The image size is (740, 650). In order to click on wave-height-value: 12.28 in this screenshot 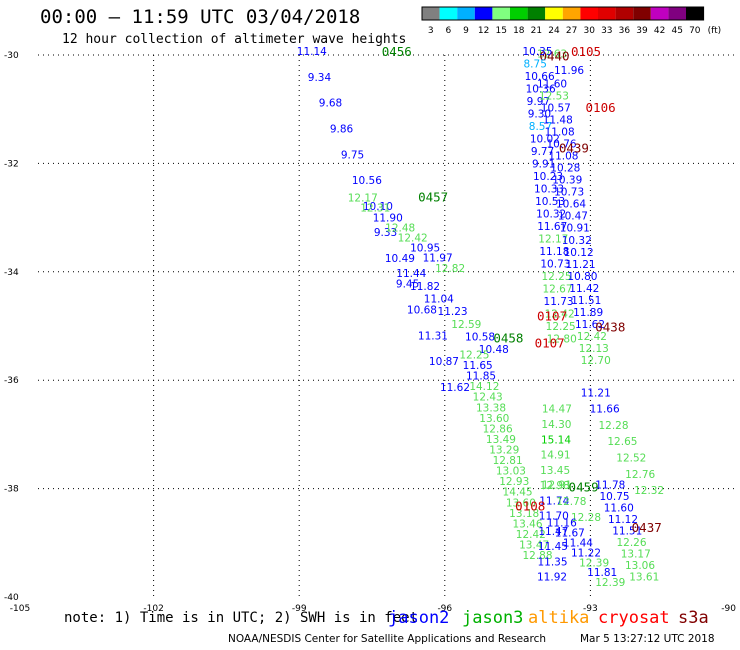, I will do `click(586, 518)`.